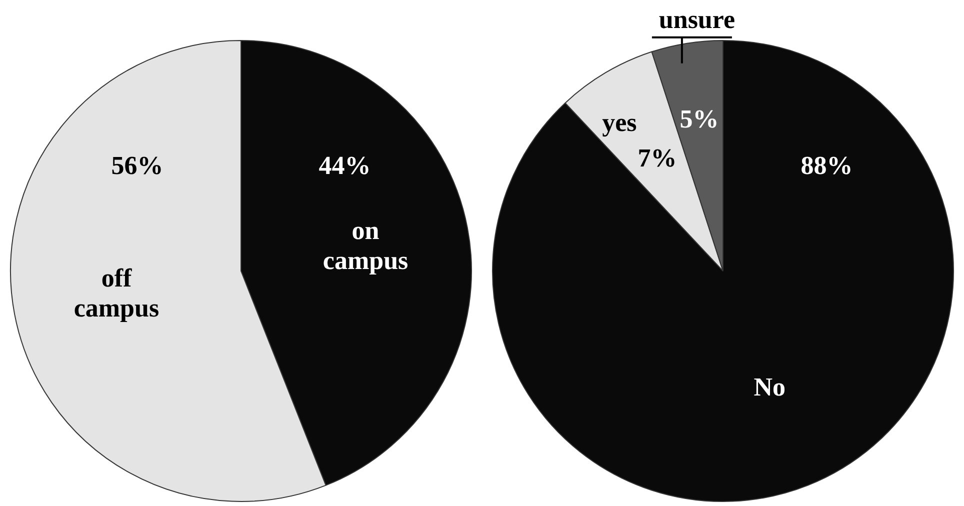  I want to click on slice-label: unsure, so click(696, 19).